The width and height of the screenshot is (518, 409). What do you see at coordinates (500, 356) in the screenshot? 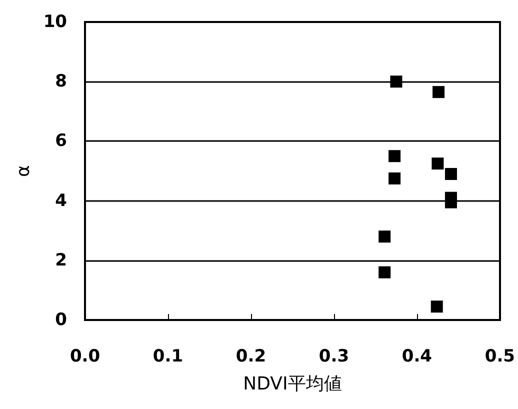
I see `x-tick-label: 0.5` at bounding box center [500, 356].